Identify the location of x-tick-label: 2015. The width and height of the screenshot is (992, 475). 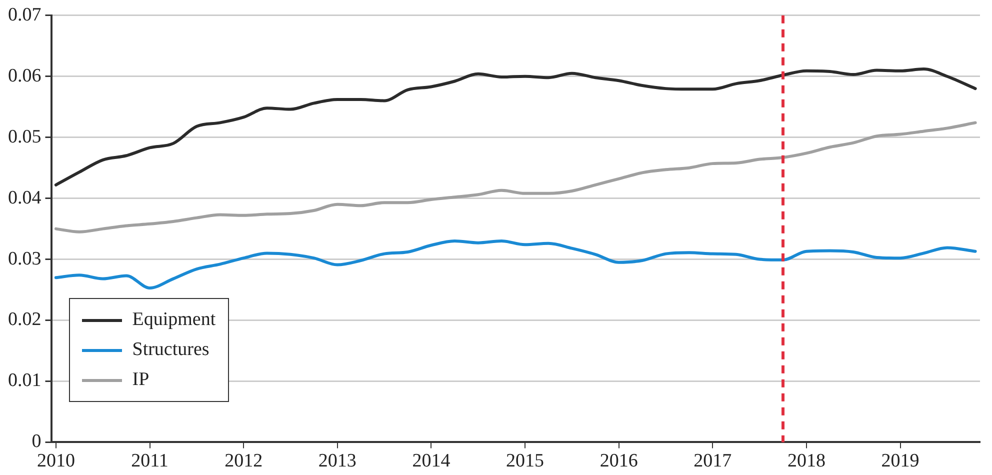
(525, 461).